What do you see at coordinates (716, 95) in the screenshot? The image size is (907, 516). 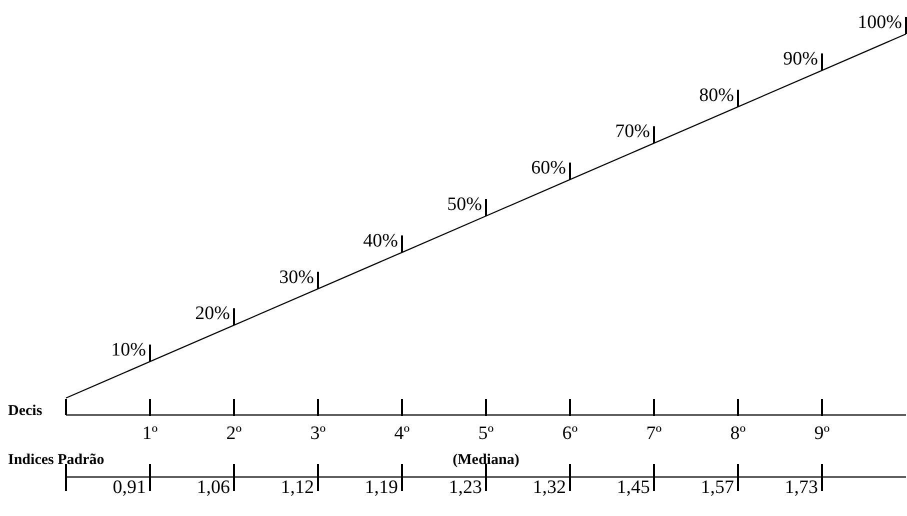 I see `data-label: 80%` at bounding box center [716, 95].